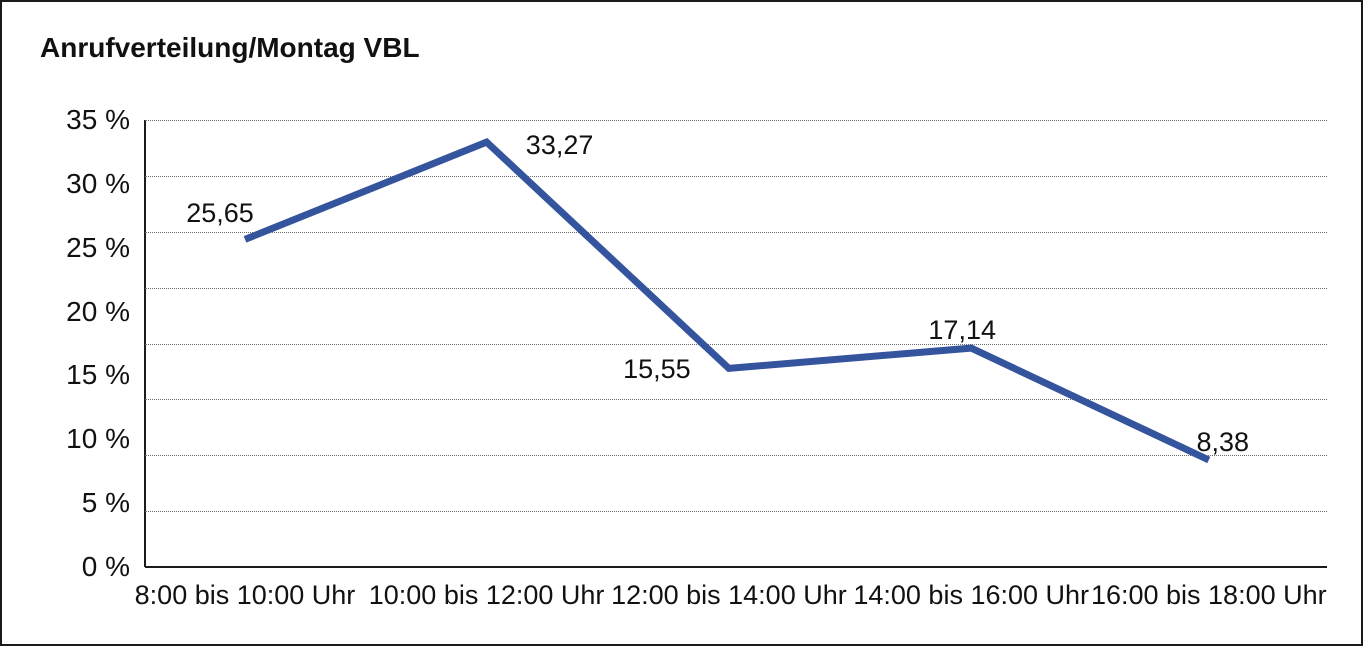 The image size is (1363, 646). I want to click on data-point-label: 8,38, so click(1223, 441).